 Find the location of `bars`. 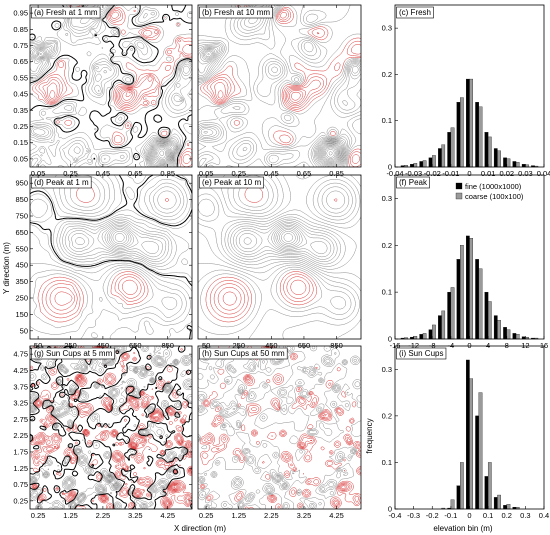

bars is located at coordinates (469, 287).